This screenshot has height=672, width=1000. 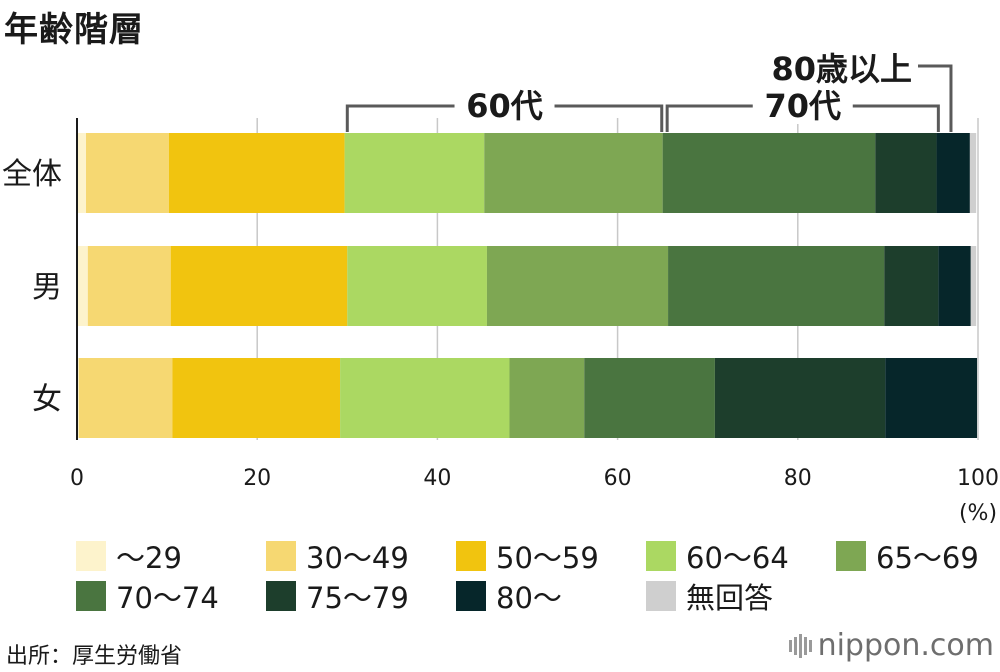 What do you see at coordinates (547, 558) in the screenshot?
I see `legend-label: 50～59` at bounding box center [547, 558].